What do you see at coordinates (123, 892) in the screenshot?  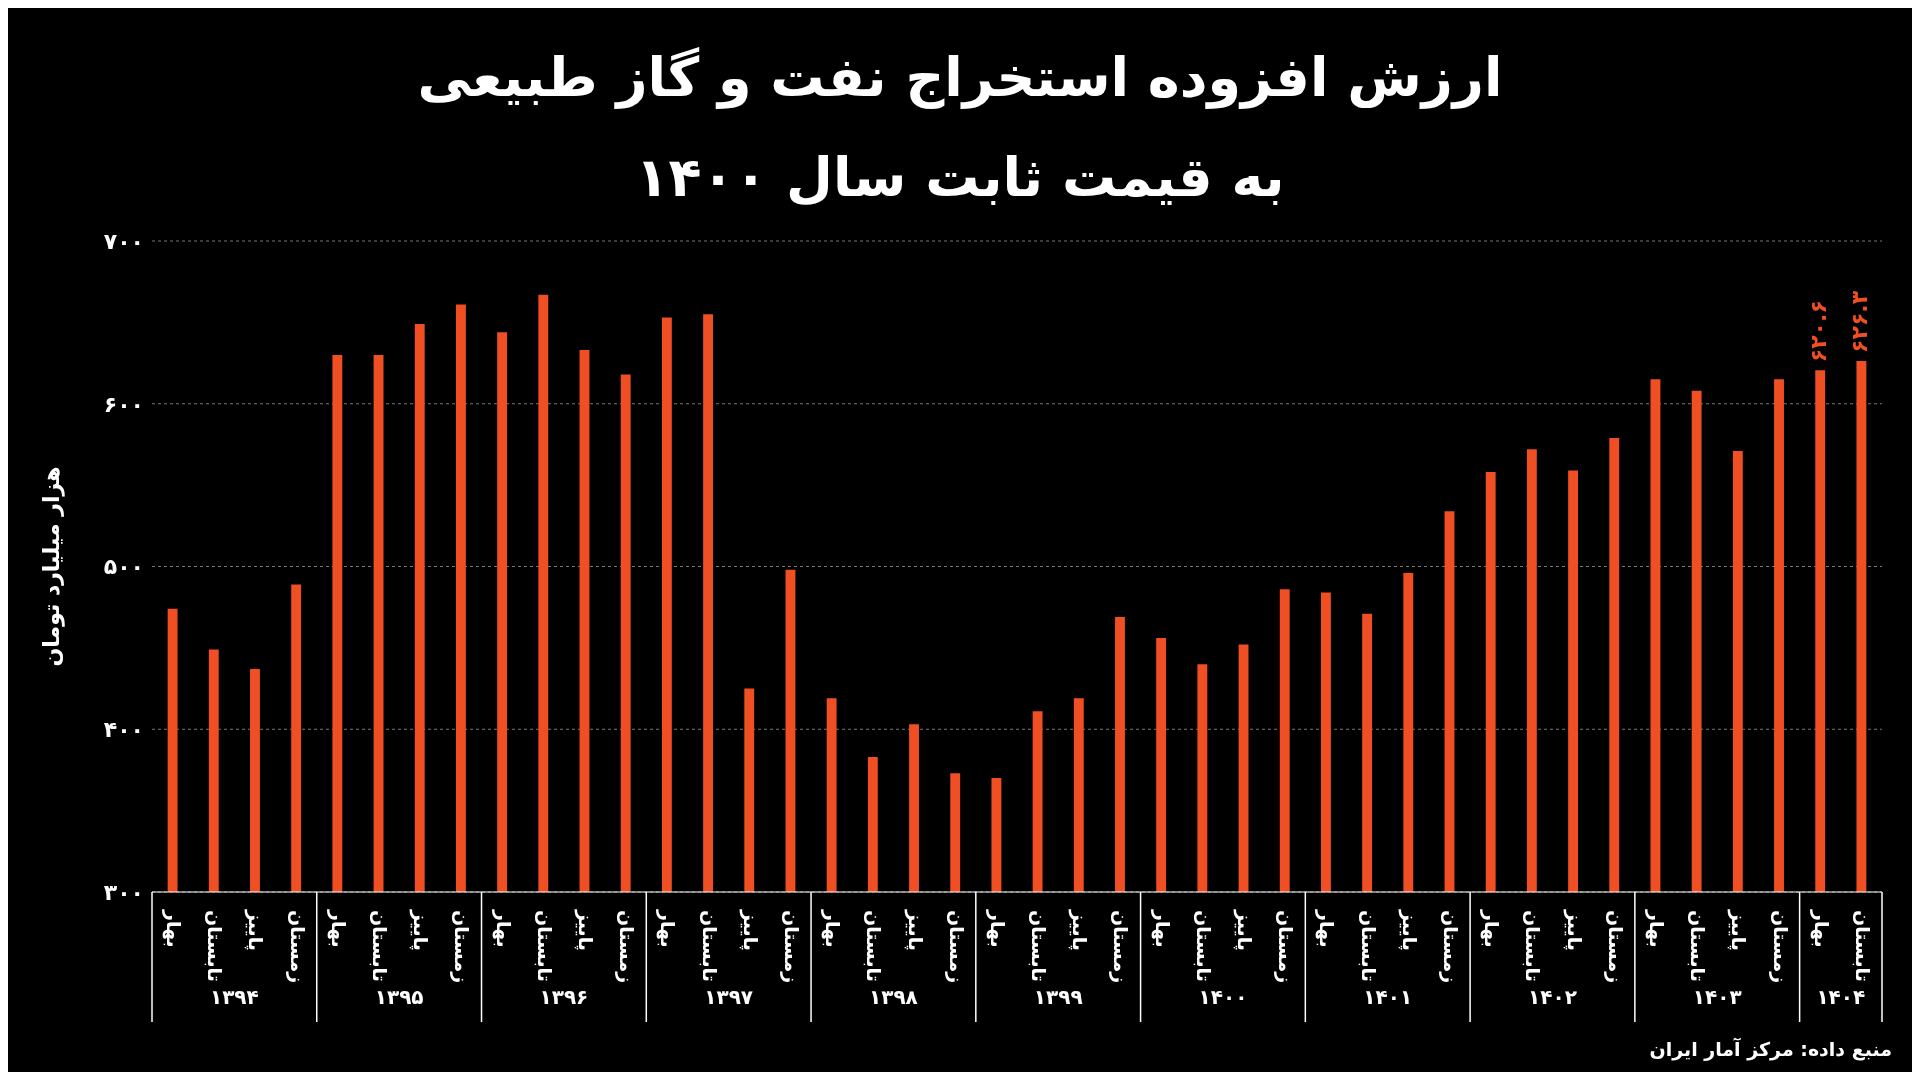 I see `y-tick-label: ۳۰۰` at bounding box center [123, 892].